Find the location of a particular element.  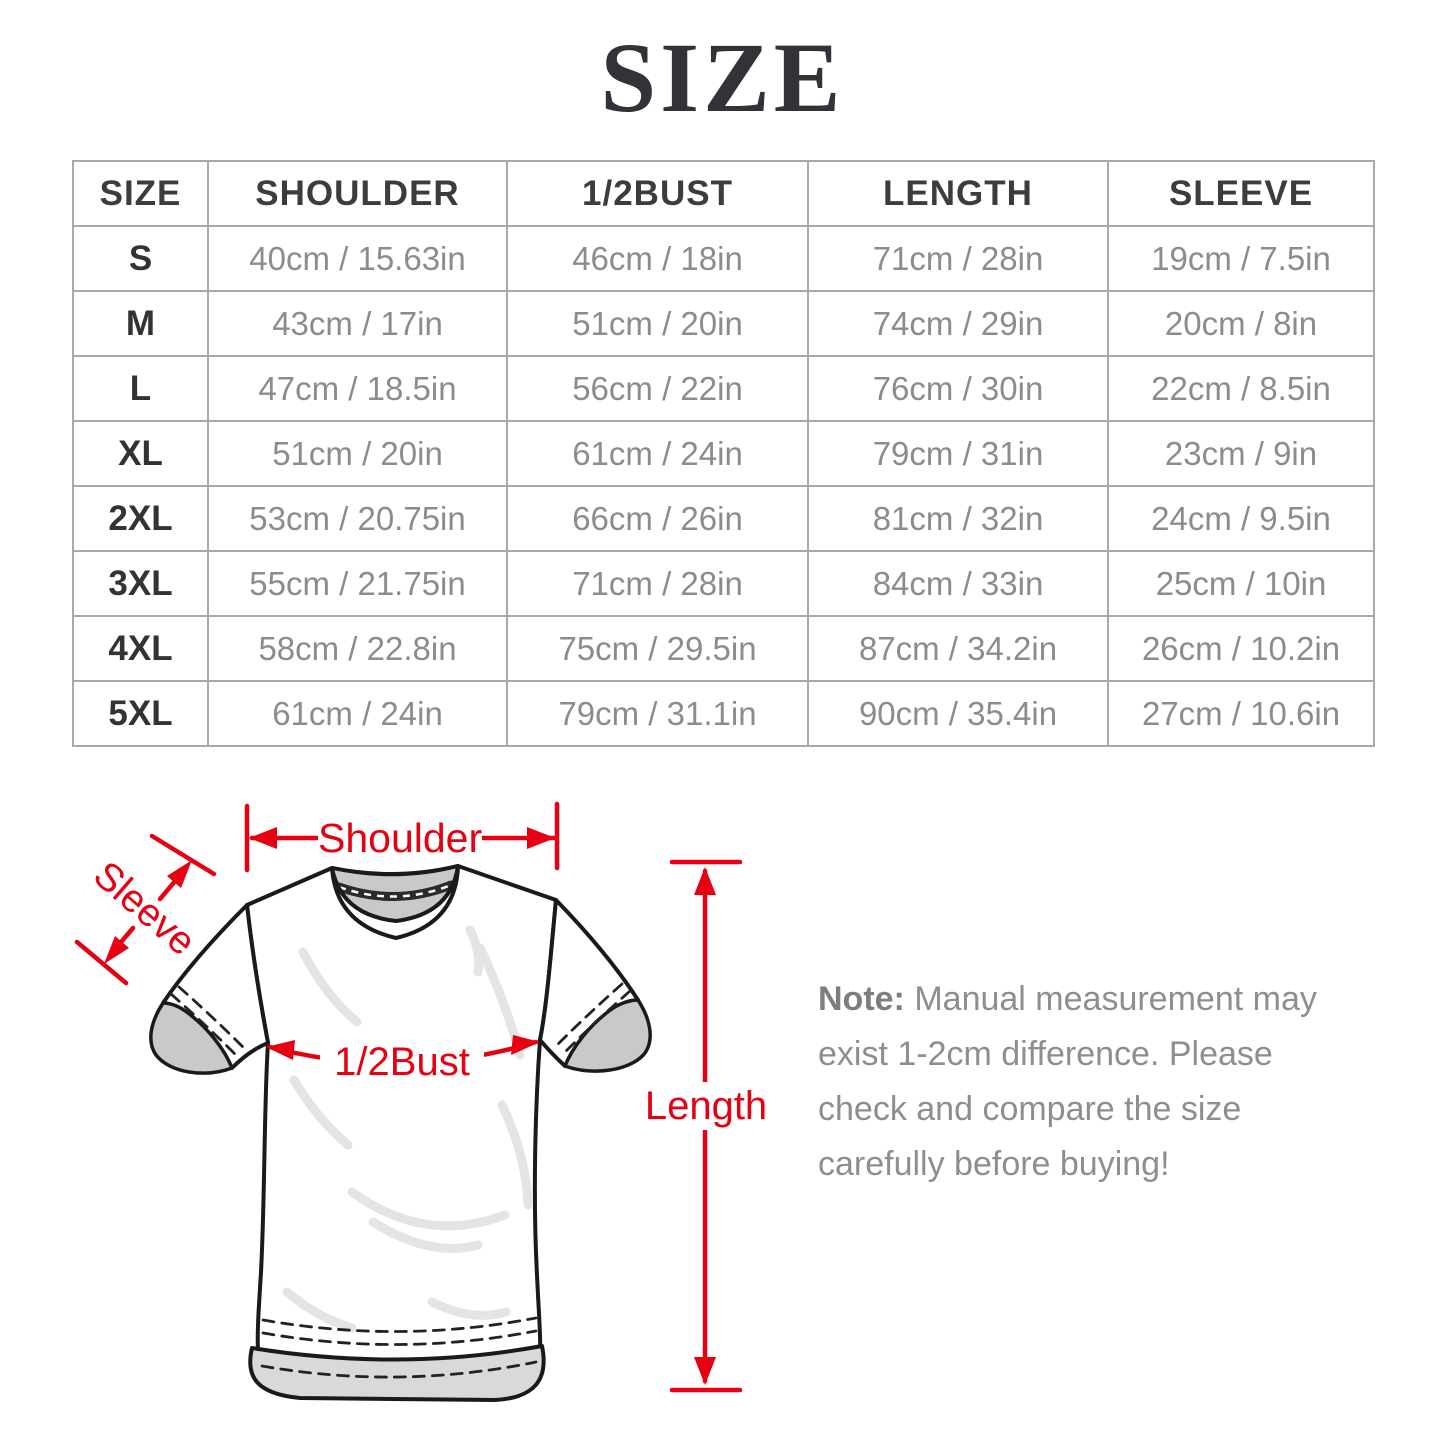

value-cell: 79cm / 31.1in is located at coordinates (657, 713).